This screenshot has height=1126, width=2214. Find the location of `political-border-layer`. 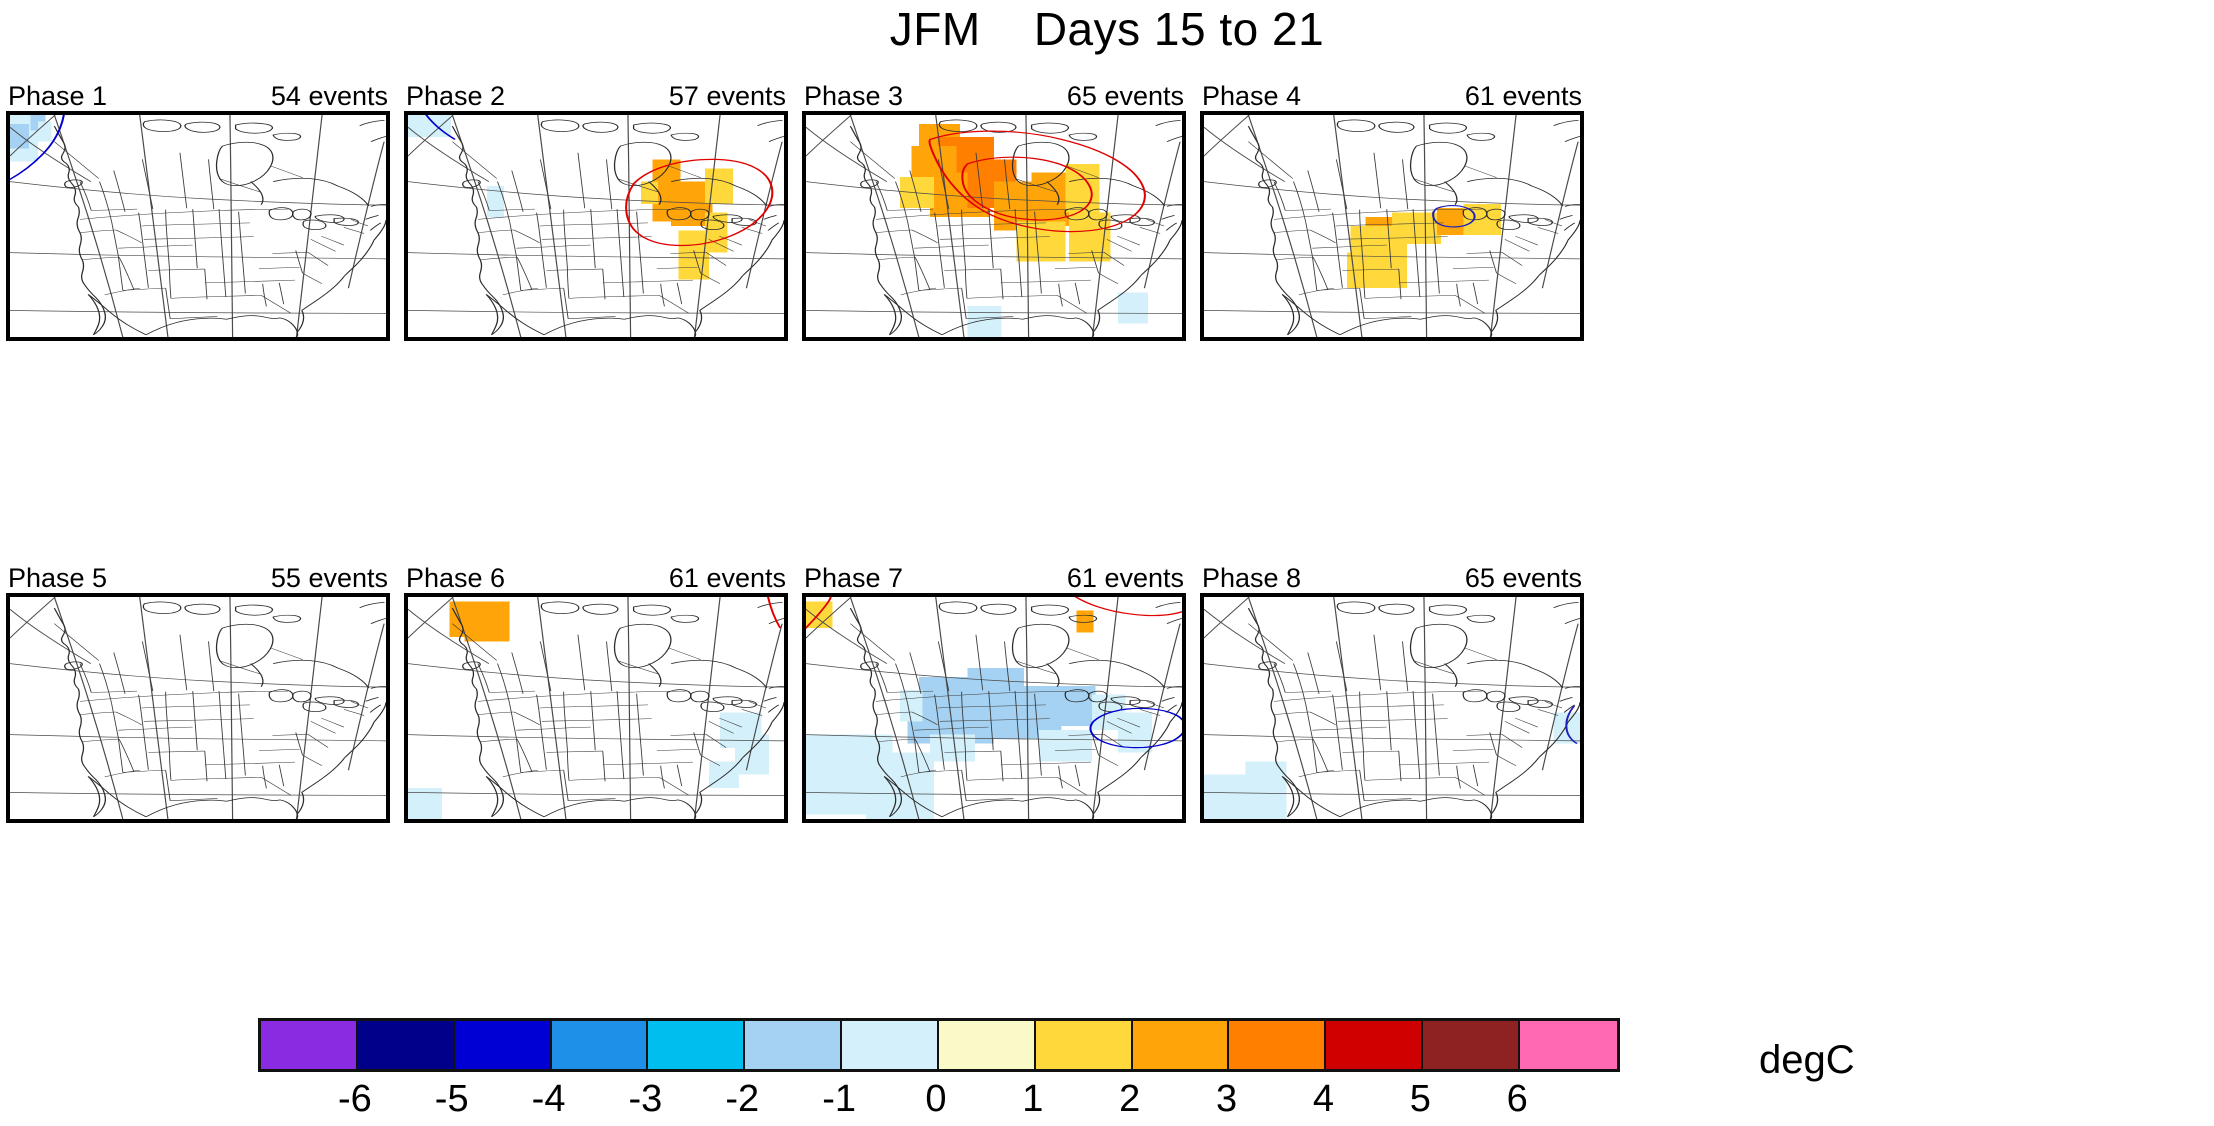

political-border-layer is located at coordinates (211, 712).